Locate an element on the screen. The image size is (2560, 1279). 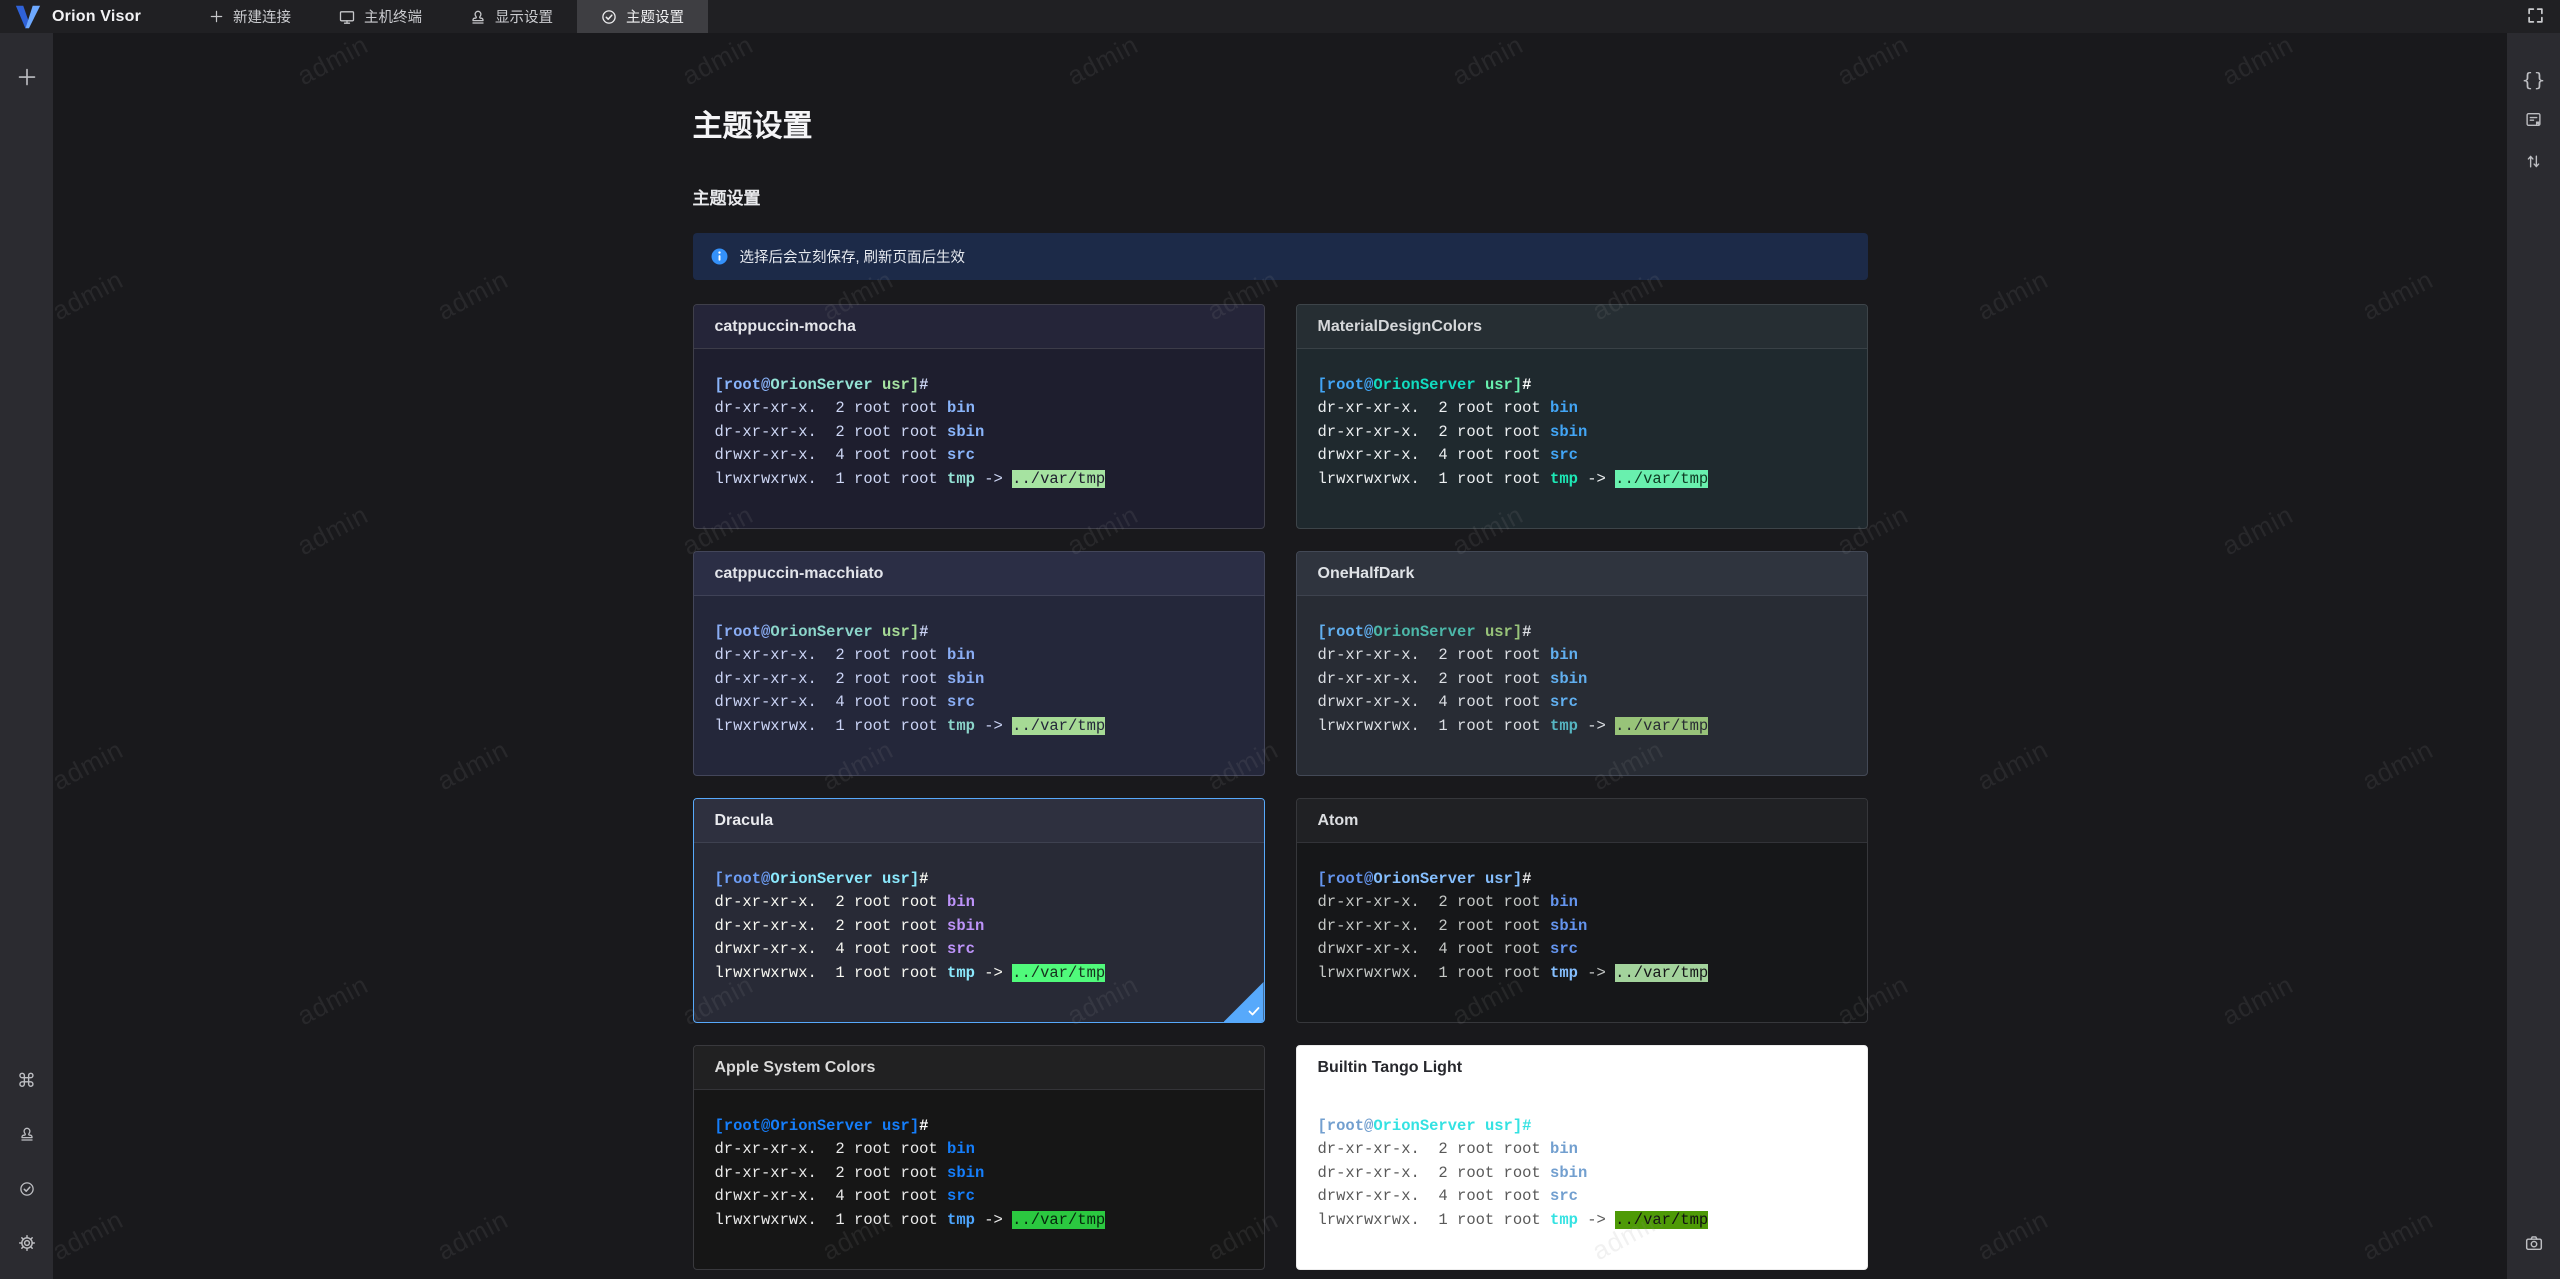
settings-button is located at coordinates (26, 1246).